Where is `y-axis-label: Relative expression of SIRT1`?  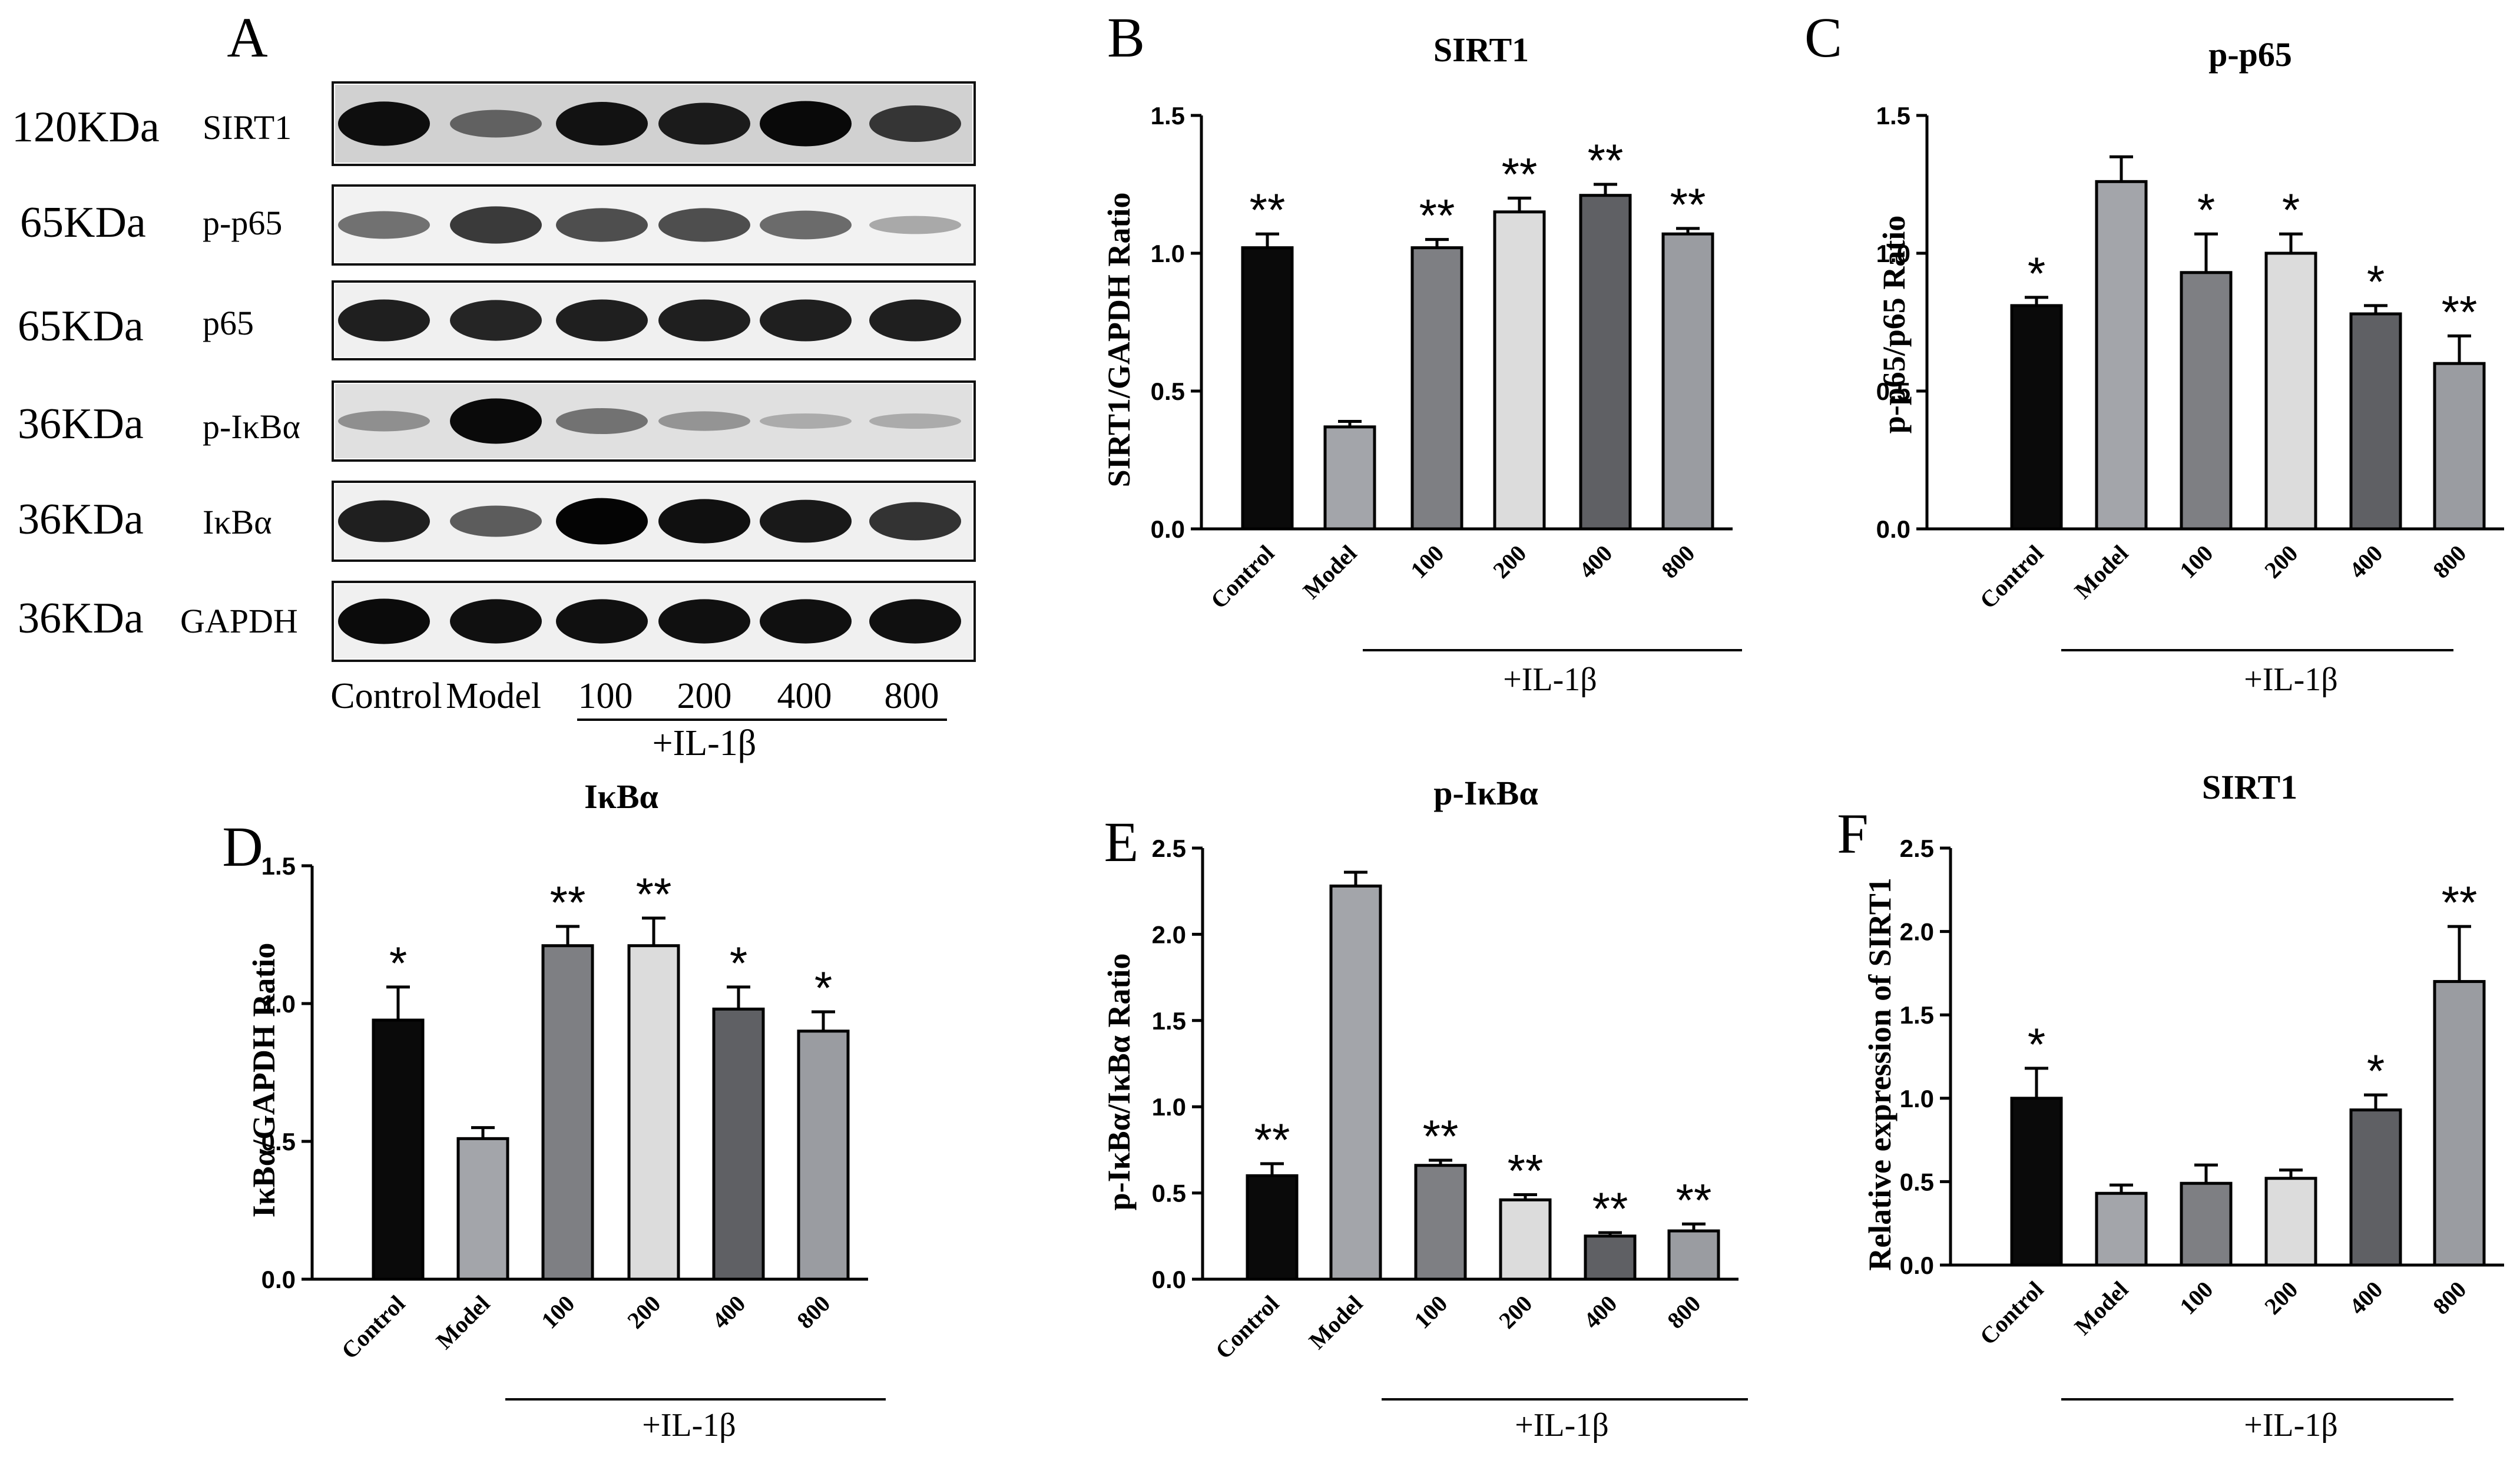 y-axis-label: Relative expression of SIRT1 is located at coordinates (1880, 1074).